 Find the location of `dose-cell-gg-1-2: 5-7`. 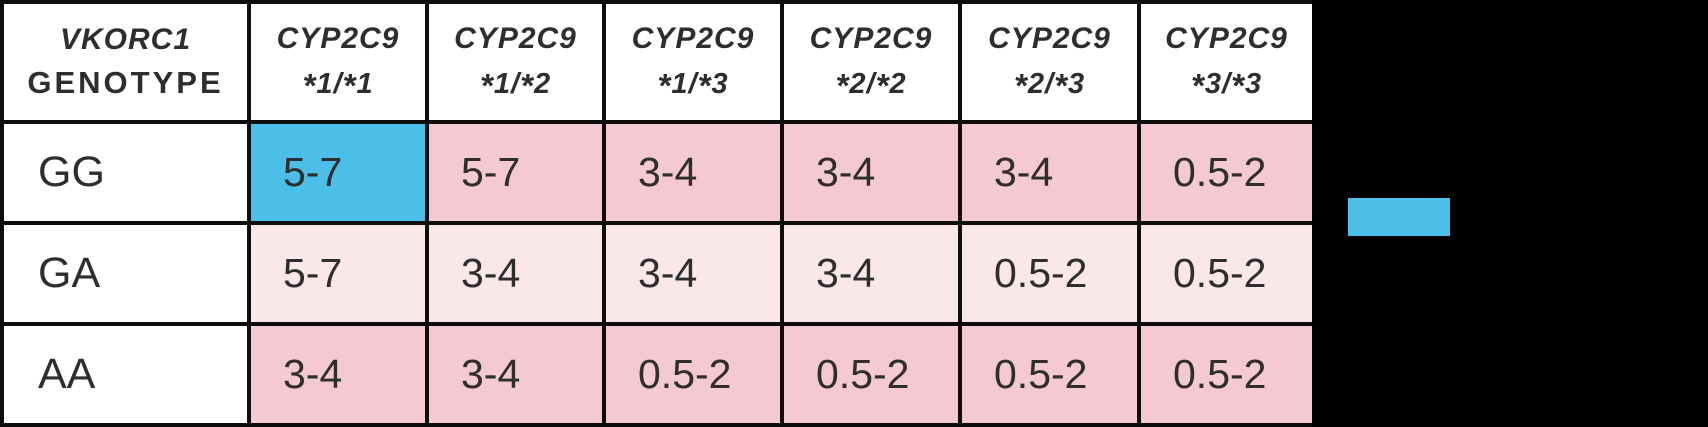

dose-cell-gg-1-2: 5-7 is located at coordinates (515, 172).